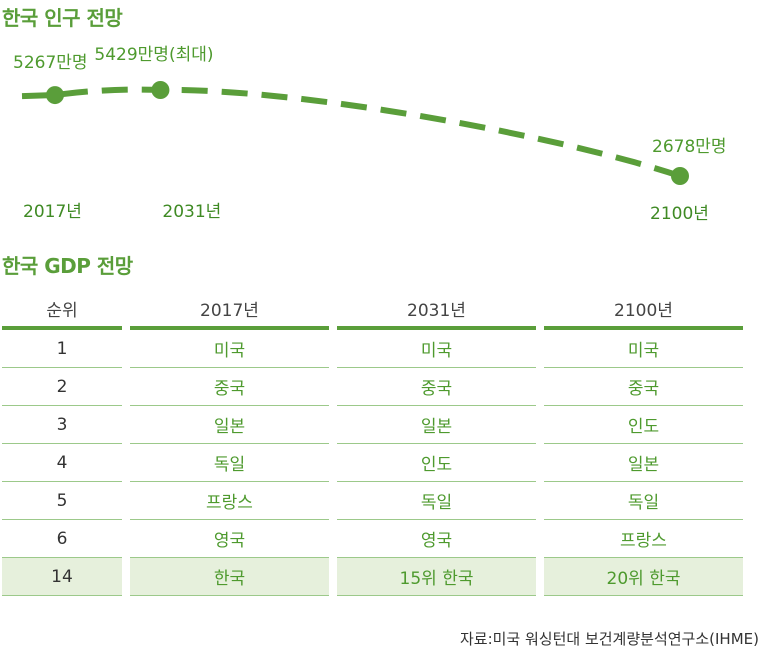 The image size is (767, 658). I want to click on header-2100: 2100년, so click(643, 310).